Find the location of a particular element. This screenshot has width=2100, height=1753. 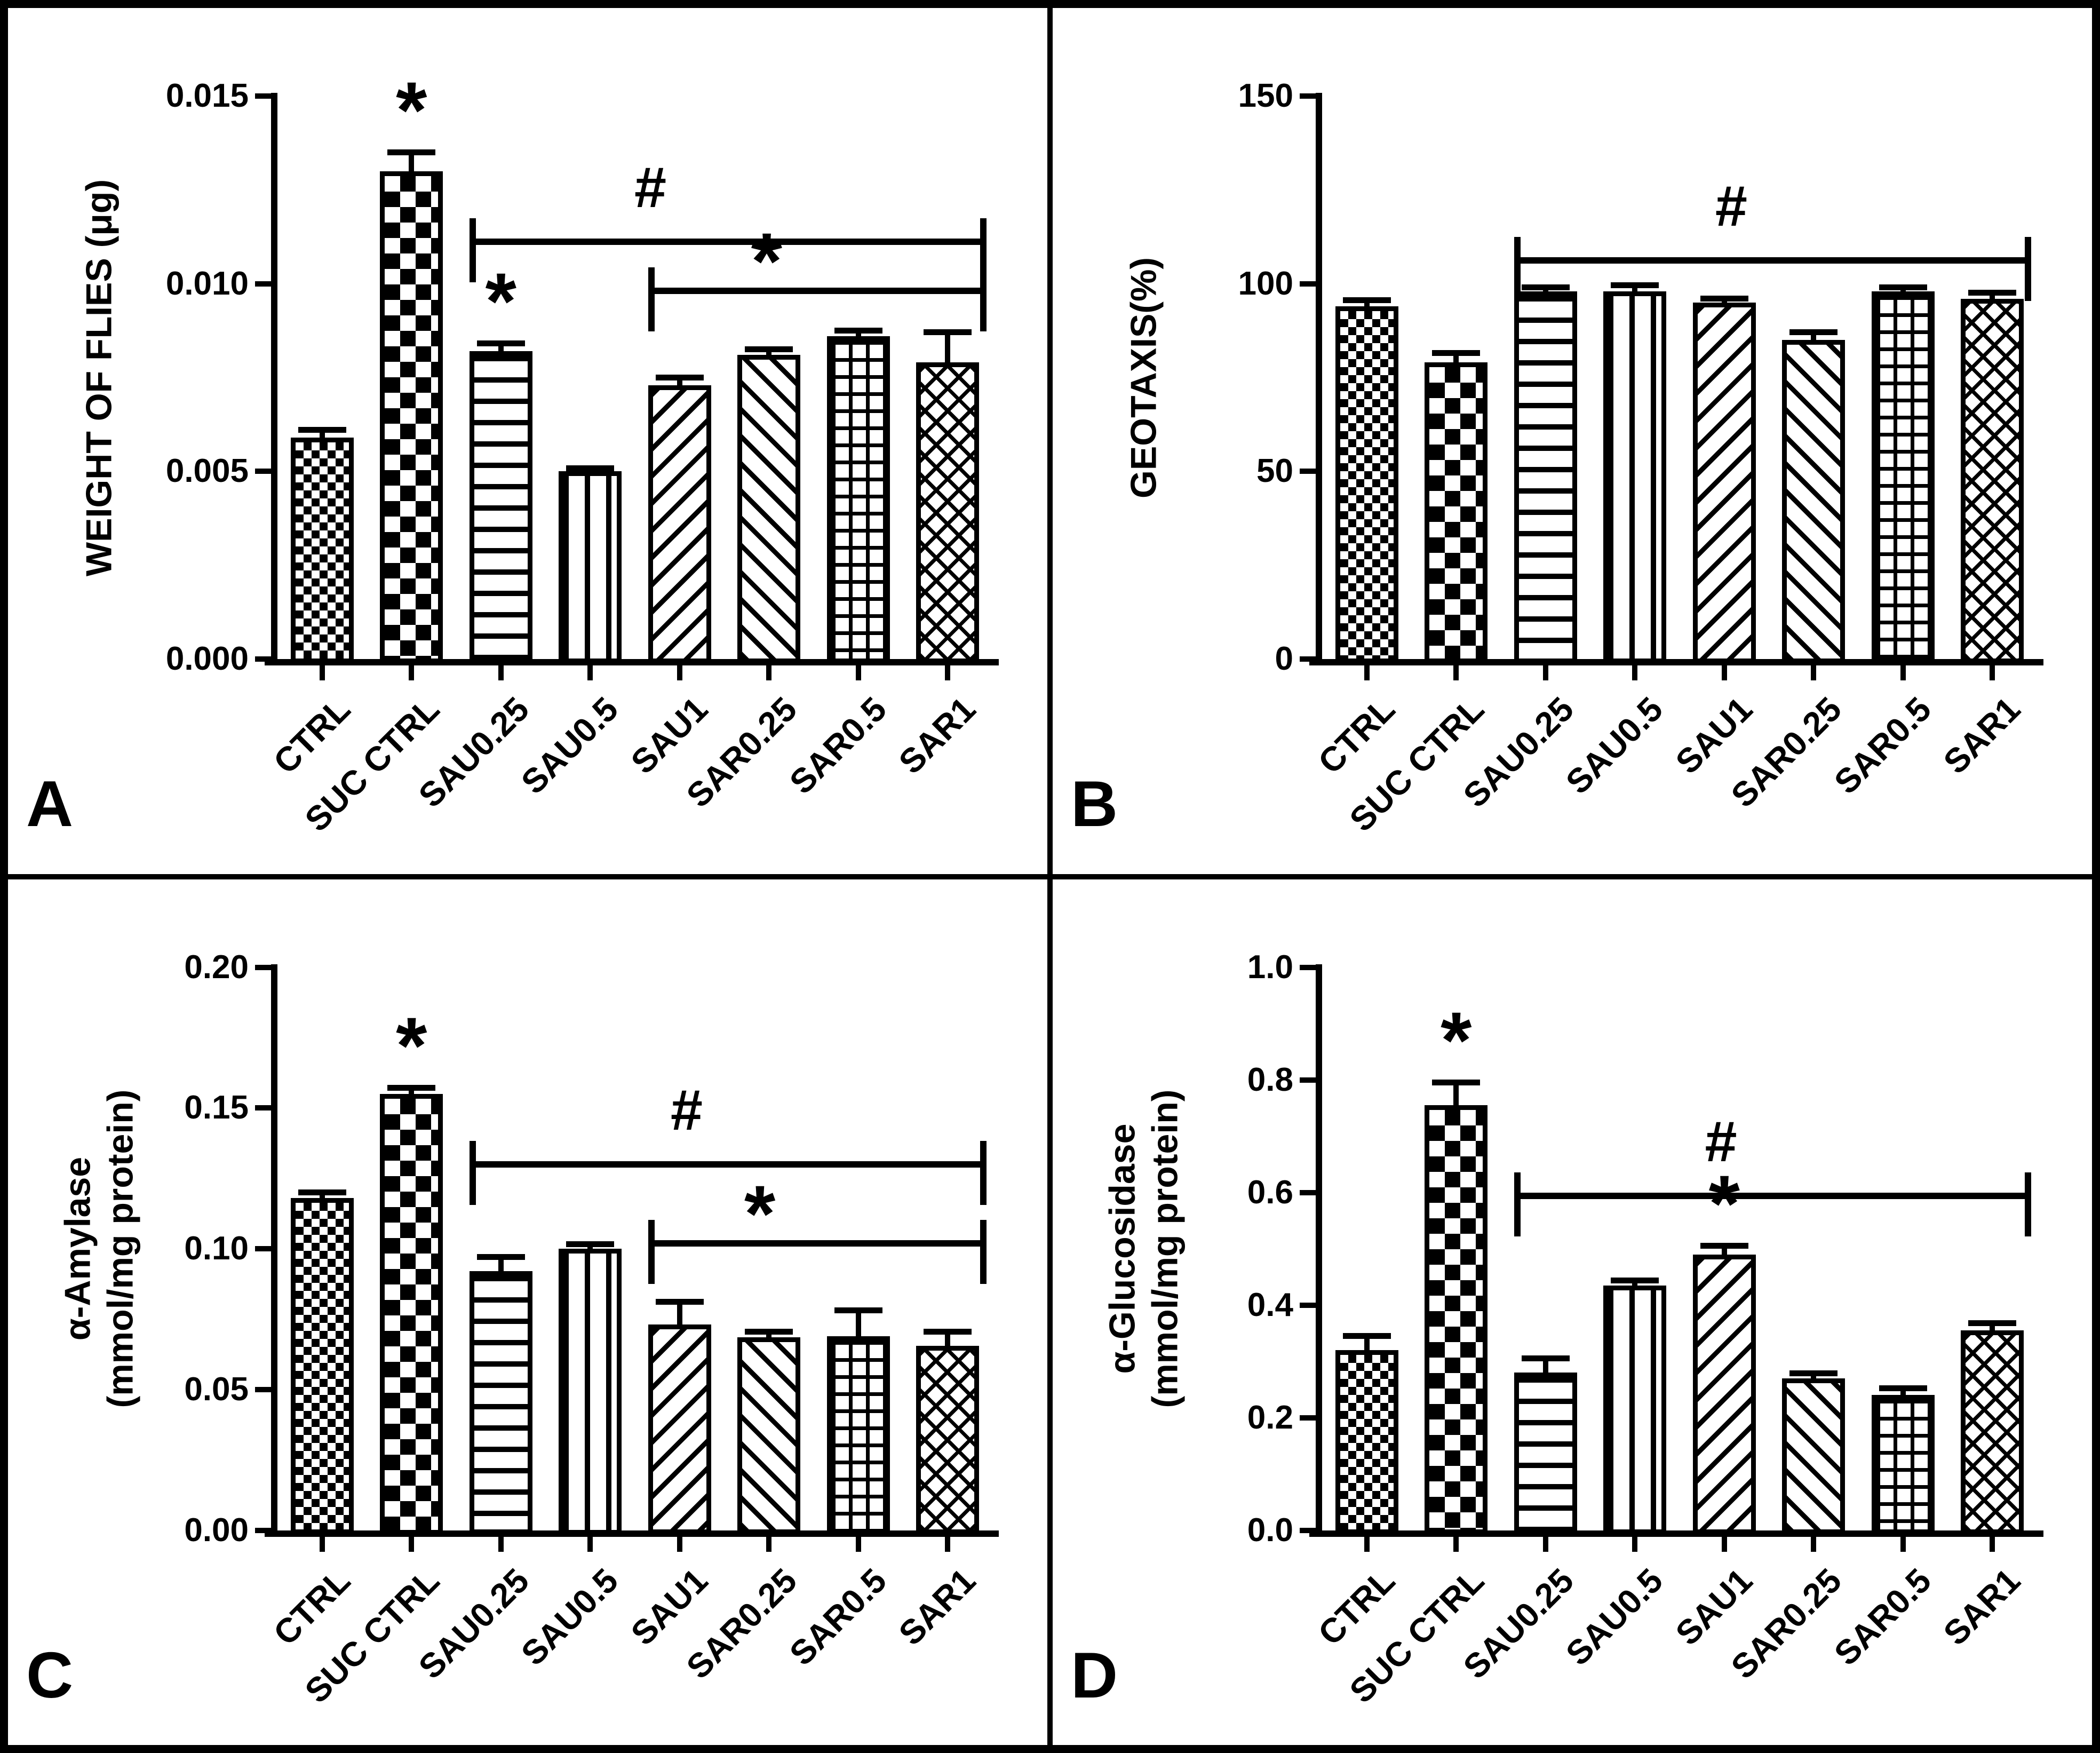

y-axis-tick-label: 0.00 is located at coordinates (217, 1530).